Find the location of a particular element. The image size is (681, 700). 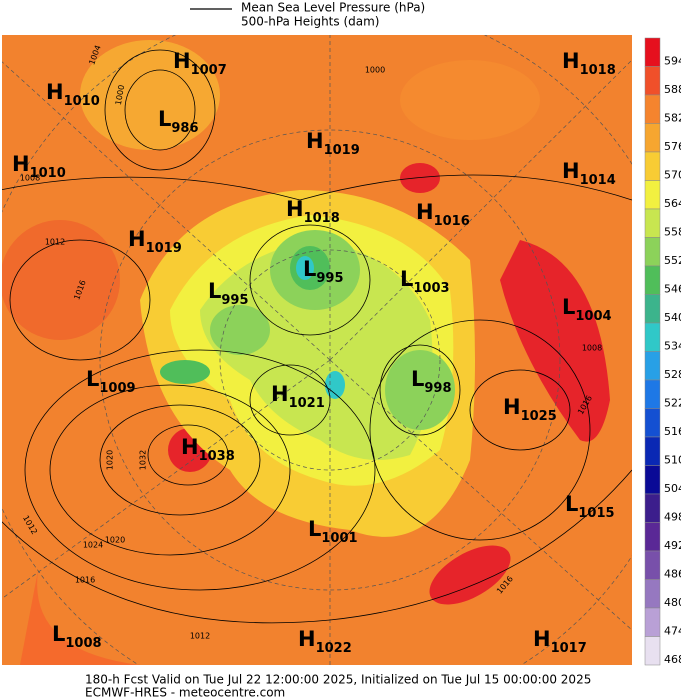

center-value: 1022 is located at coordinates (334, 648).